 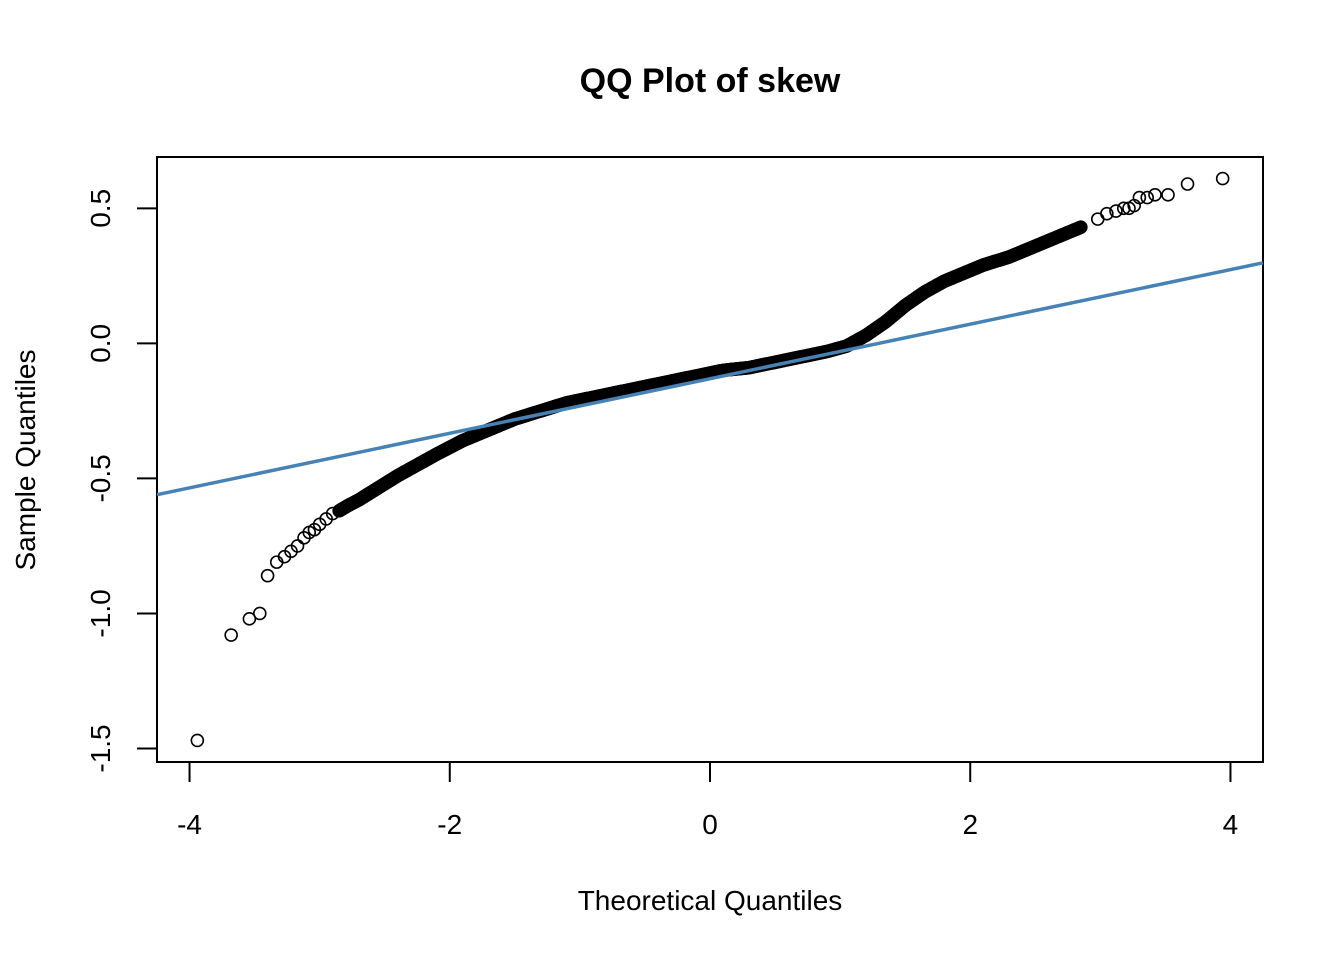 I want to click on y-tick-label: -1.0, so click(x=100, y=613).